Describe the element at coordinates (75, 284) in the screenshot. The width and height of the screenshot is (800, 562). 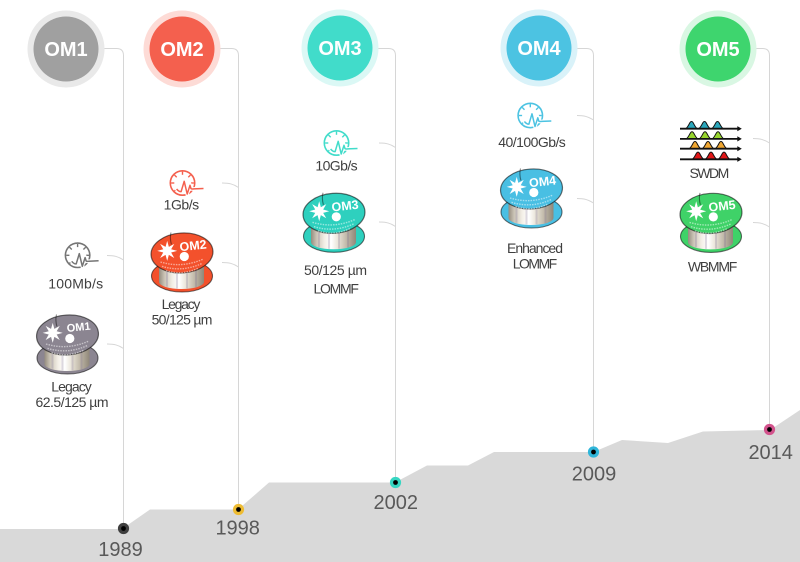
I see `svg-text: 100Mb/s` at that location.